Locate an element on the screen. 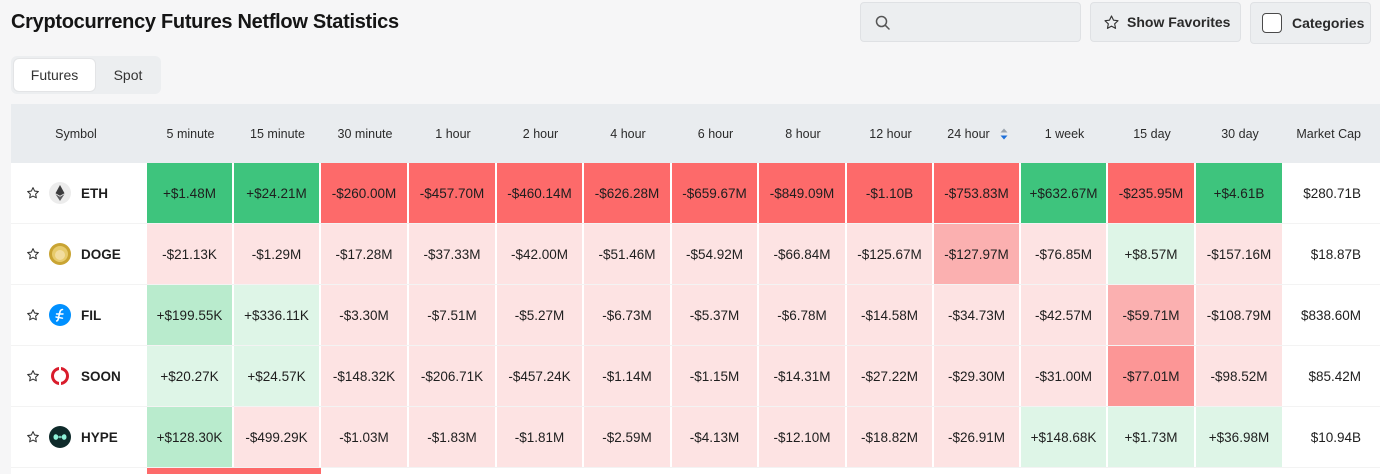 The width and height of the screenshot is (1380, 474). column-header-label: 1 week is located at coordinates (1064, 133).